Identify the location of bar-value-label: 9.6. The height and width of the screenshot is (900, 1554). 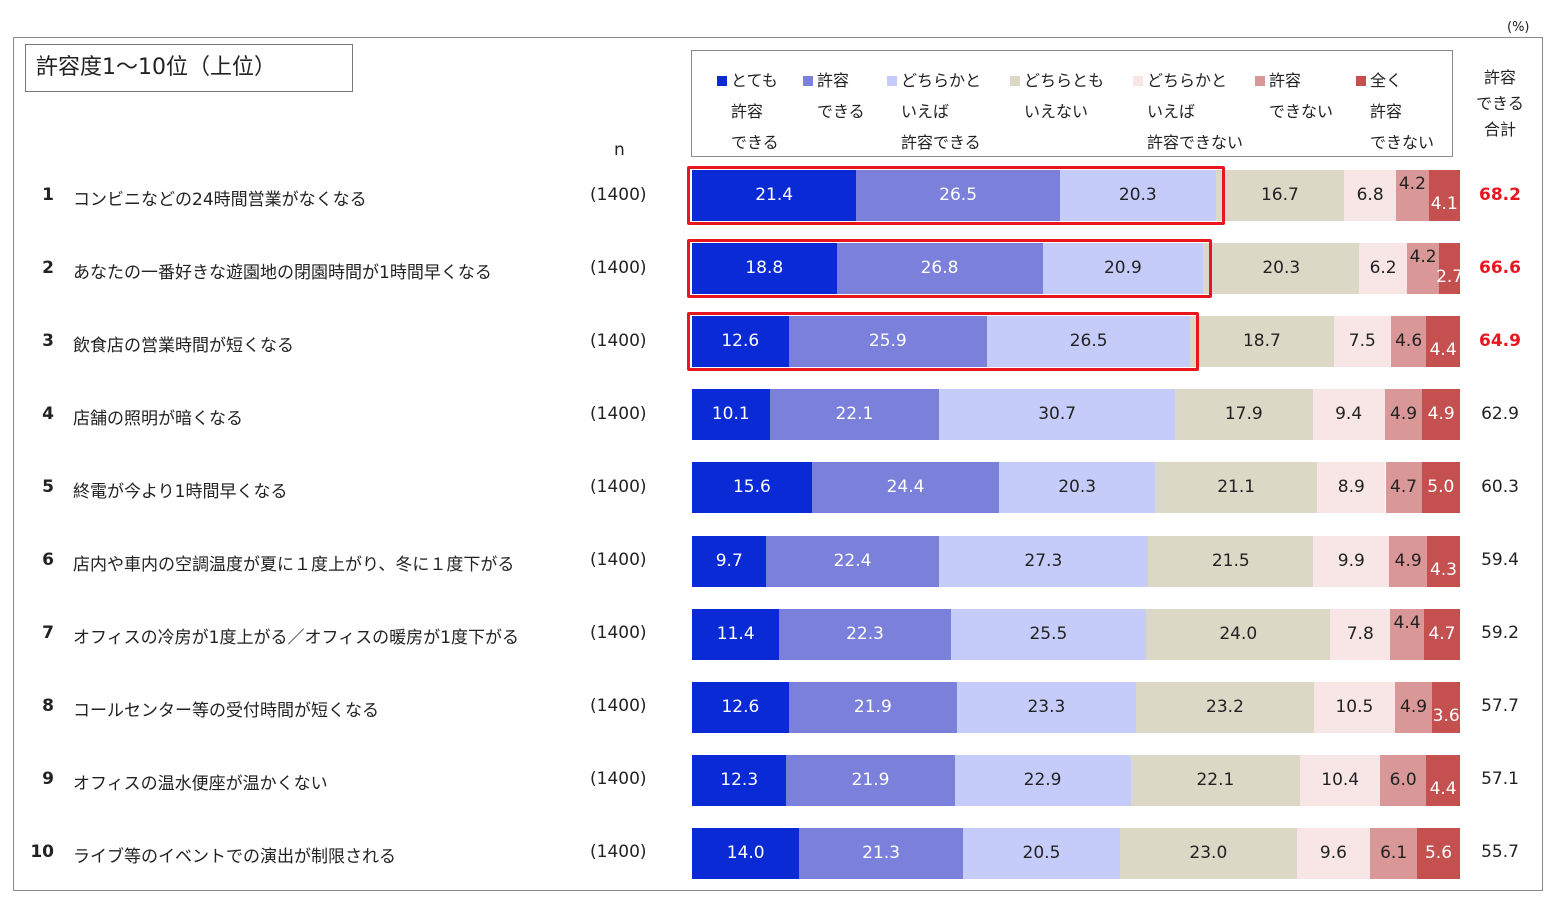
(1333, 852).